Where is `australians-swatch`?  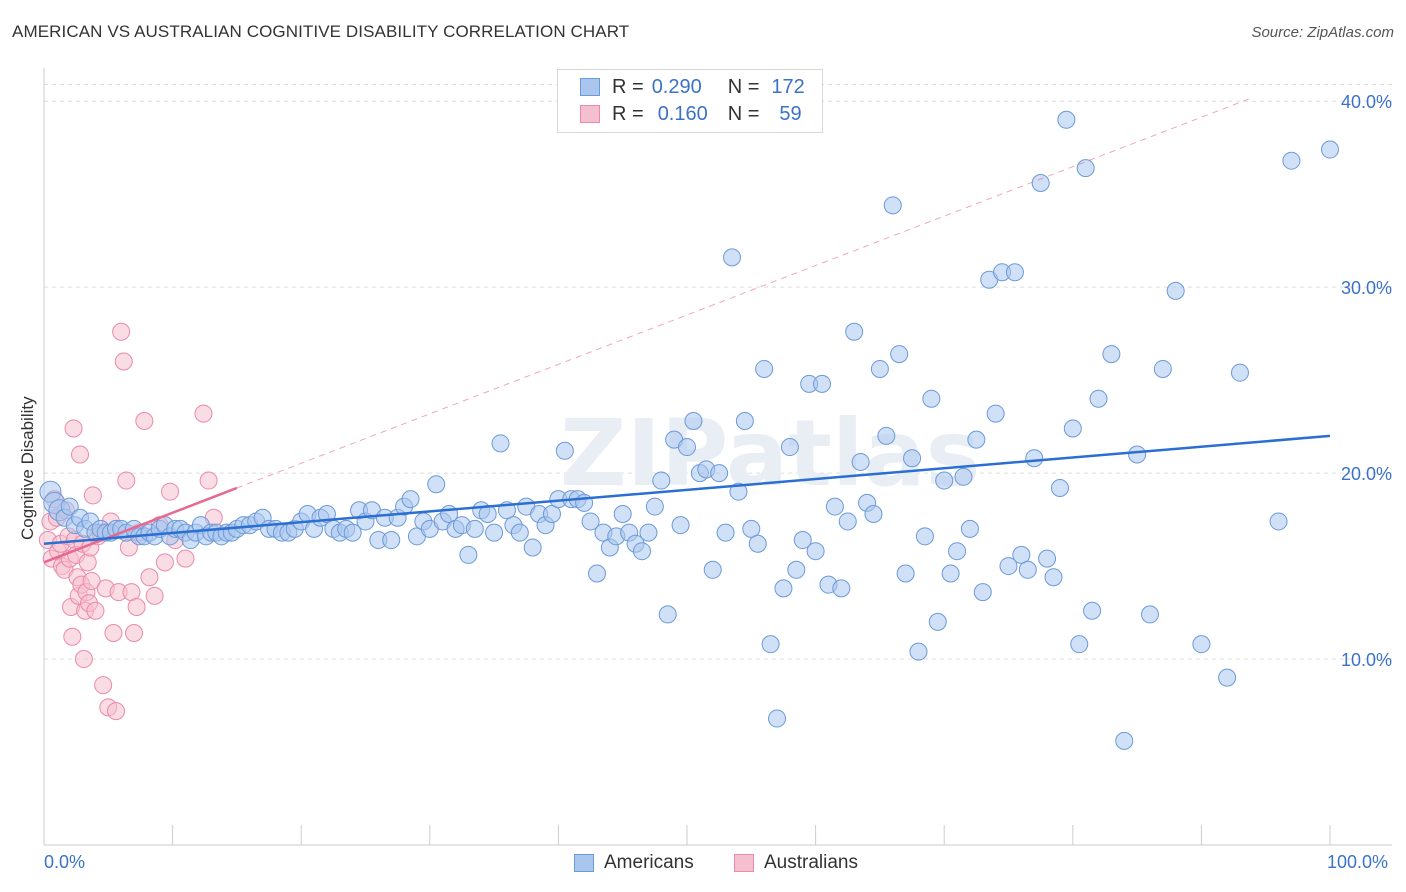
australians-swatch is located at coordinates (744, 863).